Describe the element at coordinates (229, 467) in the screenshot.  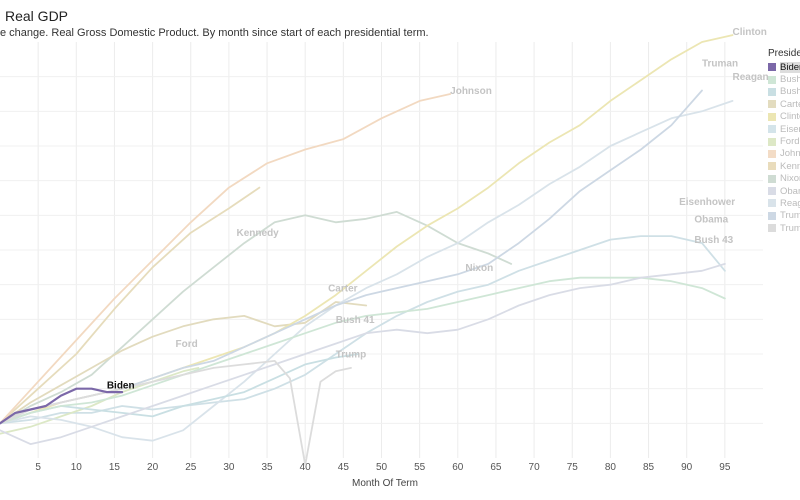
I see `x-tick-label: 30` at that location.